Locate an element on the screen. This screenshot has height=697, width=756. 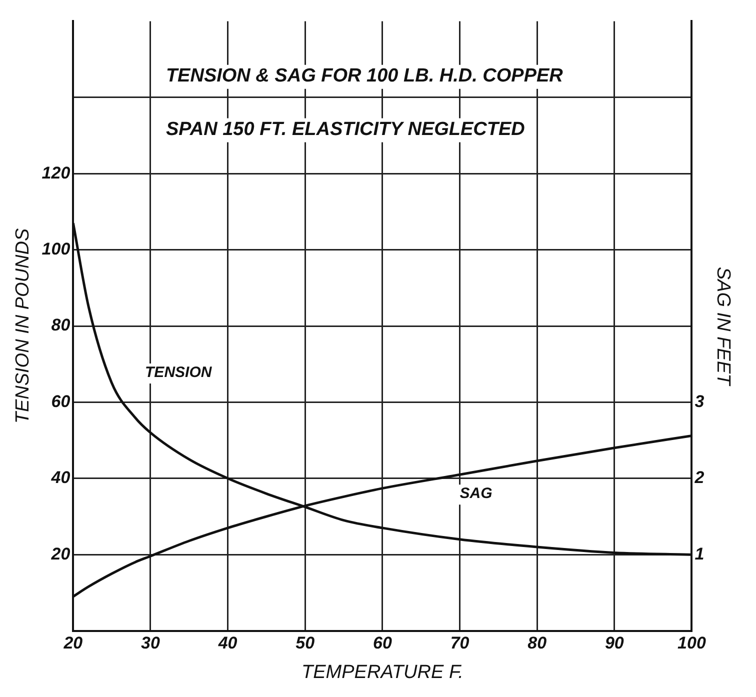
y-tick-label: 60 is located at coordinates (61, 401).